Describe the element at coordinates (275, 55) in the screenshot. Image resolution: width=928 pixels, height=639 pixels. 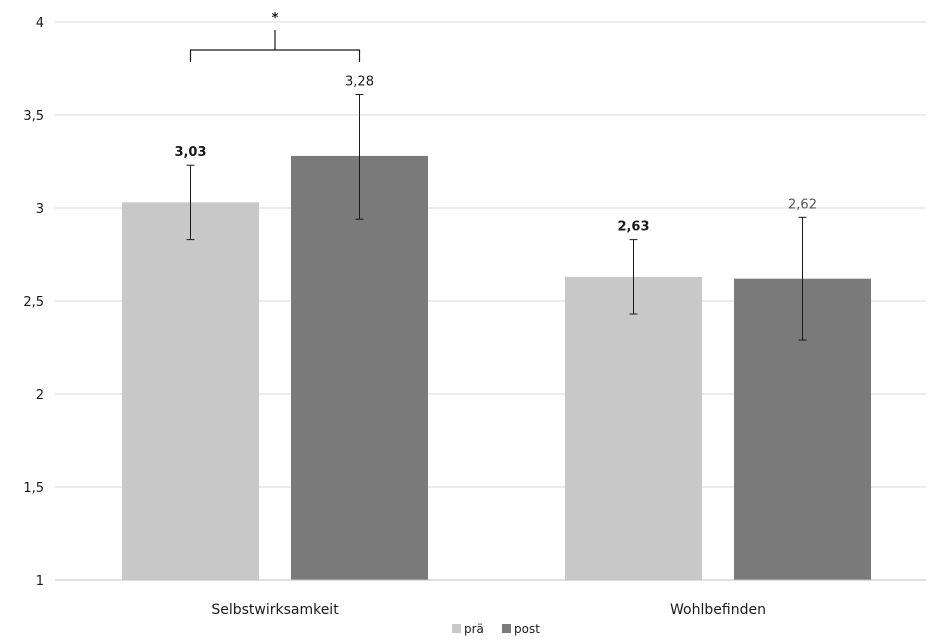
I see `bracket-line` at that location.